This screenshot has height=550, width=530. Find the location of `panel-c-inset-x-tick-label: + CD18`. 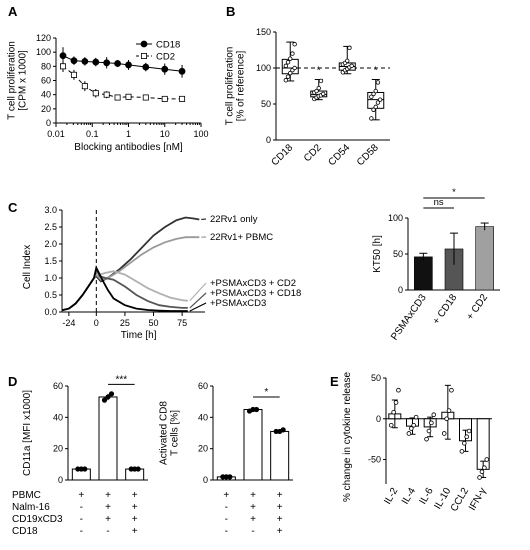

panel-c-inset-x-tick-label: + CD18 is located at coordinates (445, 309).